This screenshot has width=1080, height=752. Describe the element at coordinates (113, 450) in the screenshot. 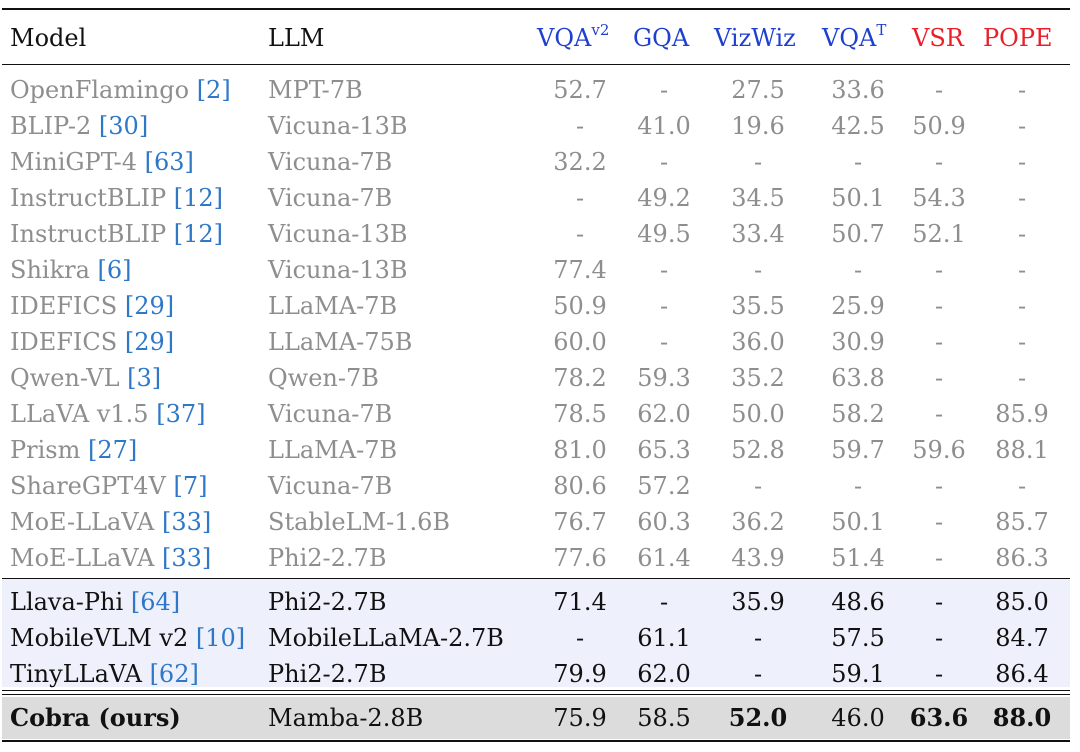

I see `citation-link: [27]` at that location.